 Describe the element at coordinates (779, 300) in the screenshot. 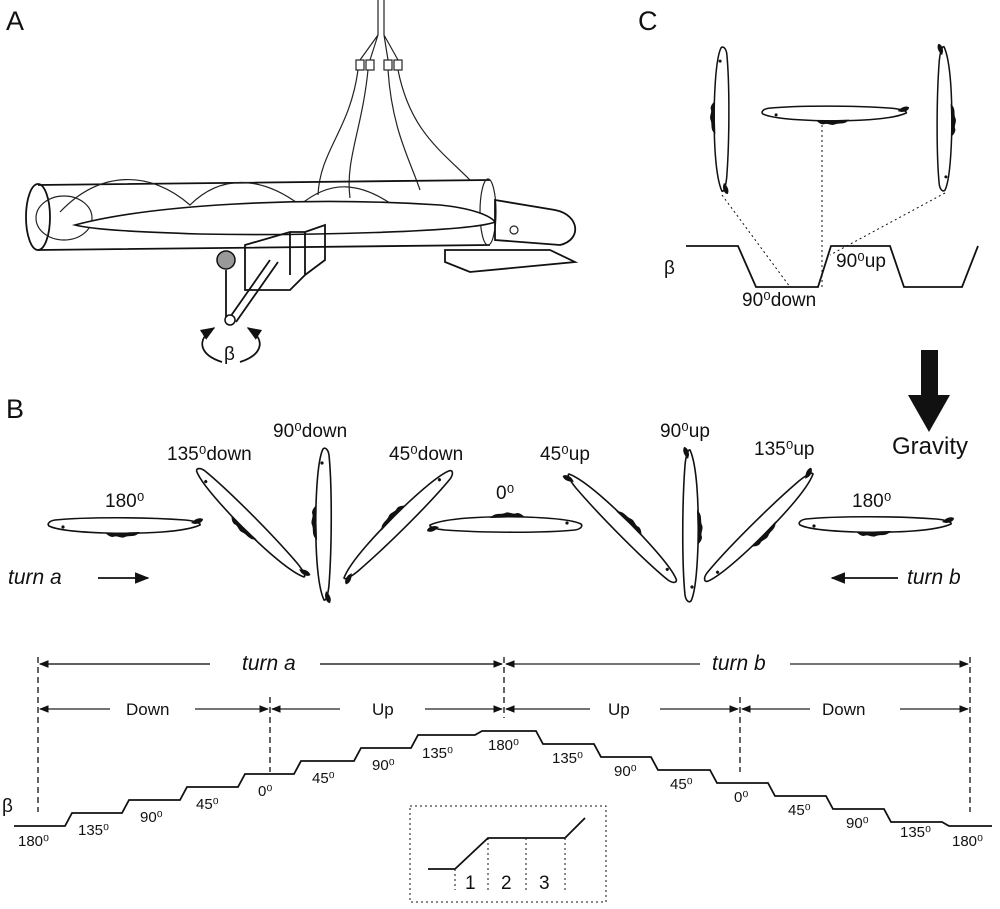

I see `panel-c-down-label: 90⁰down` at that location.